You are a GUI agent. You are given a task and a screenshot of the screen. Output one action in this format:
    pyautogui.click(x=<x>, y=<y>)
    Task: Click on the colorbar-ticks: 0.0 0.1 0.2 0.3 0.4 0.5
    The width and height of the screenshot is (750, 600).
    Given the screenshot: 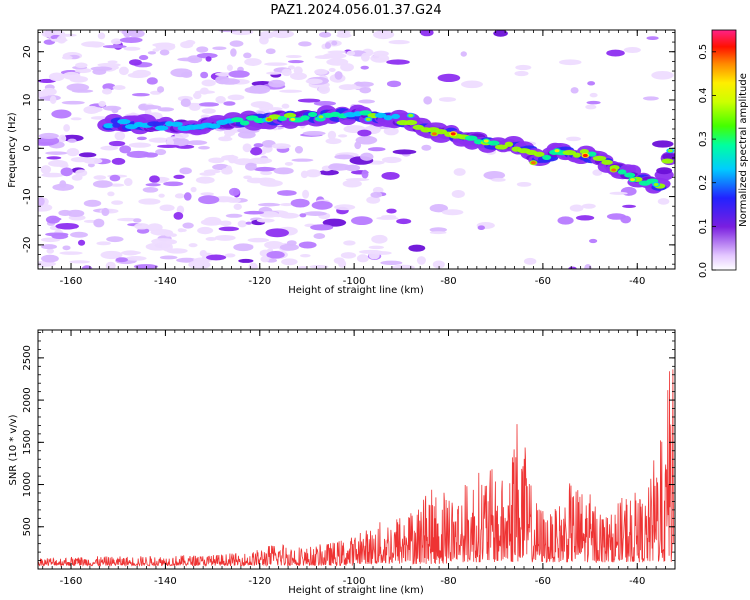 What is the action you would take?
    pyautogui.click(x=707, y=161)
    